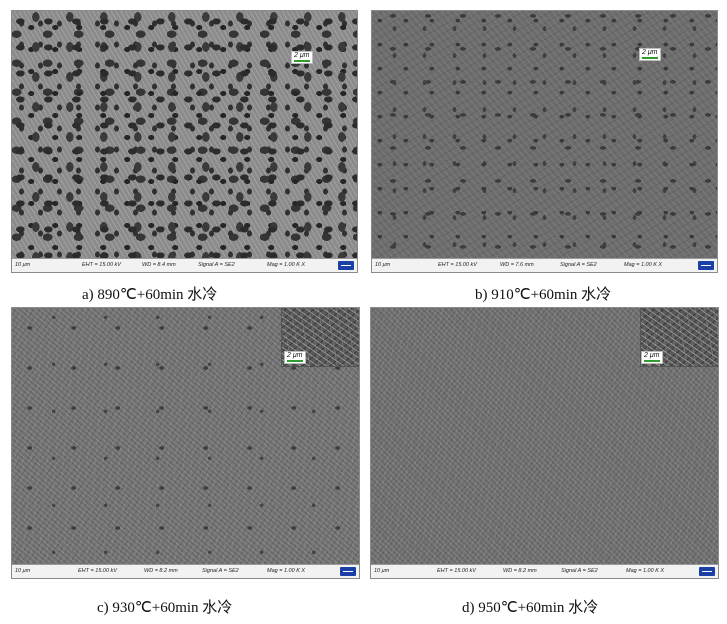 Image resolution: width=727 pixels, height=624 pixels. Describe the element at coordinates (302, 57) in the screenshot. I see `inset-scale-bar-a: 2 μm` at that location.